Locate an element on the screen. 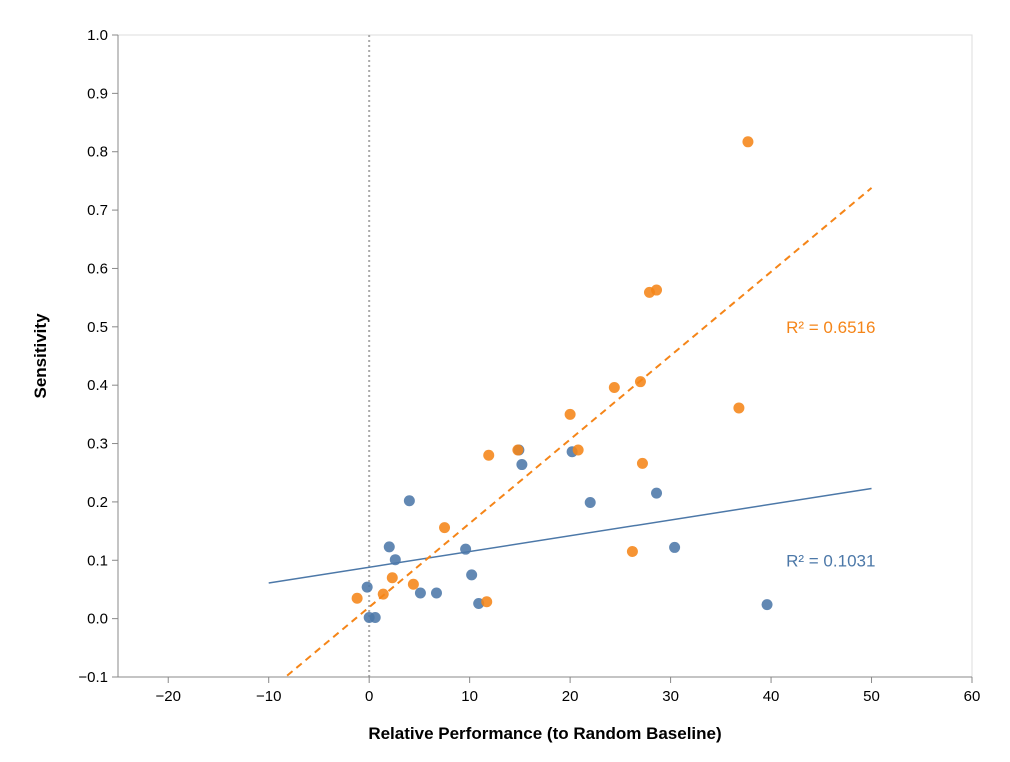 Image resolution: width=1010 pixels, height=762 pixels. y-tick-label: 0.1 is located at coordinates (97, 560).